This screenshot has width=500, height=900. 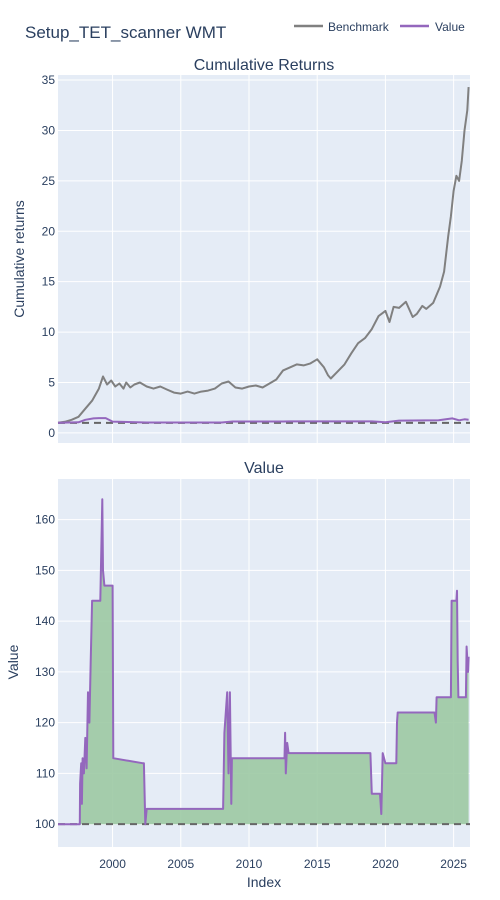 I want to click on y-tick-label: 10, so click(x=49, y=332).